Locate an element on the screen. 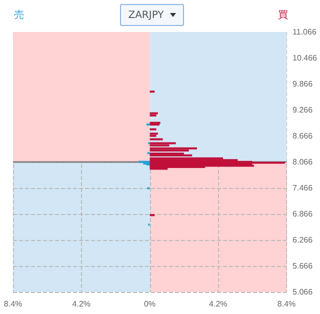  y-tick-label: 9.866 is located at coordinates (303, 84).